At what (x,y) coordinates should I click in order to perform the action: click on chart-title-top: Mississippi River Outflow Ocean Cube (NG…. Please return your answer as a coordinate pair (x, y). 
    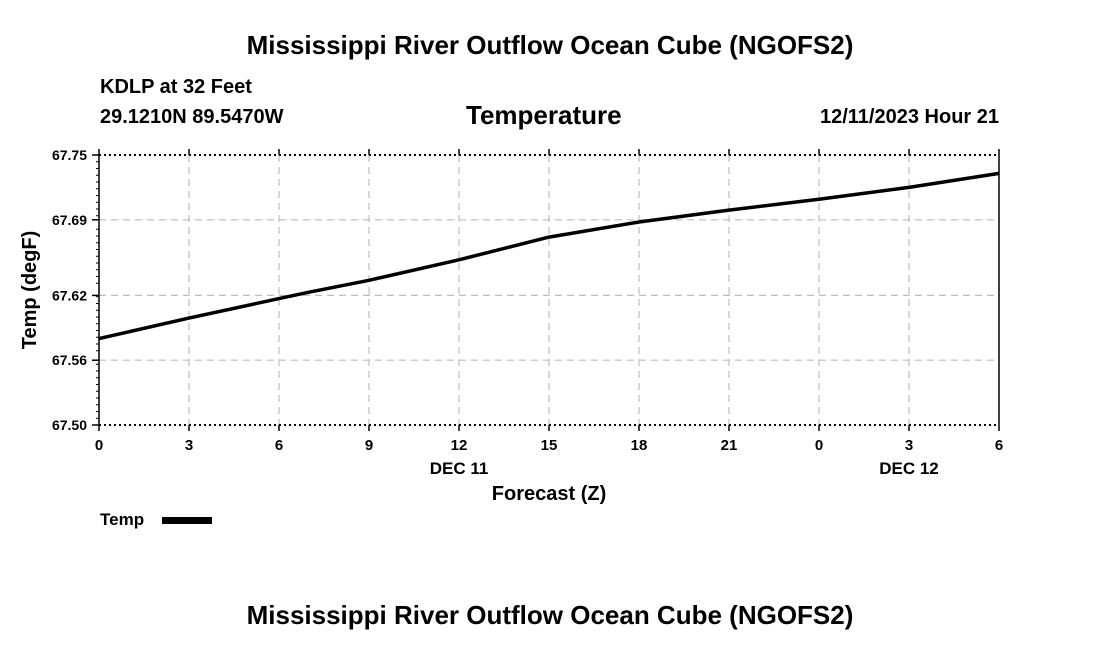
    Looking at the image, I should click on (550, 45).